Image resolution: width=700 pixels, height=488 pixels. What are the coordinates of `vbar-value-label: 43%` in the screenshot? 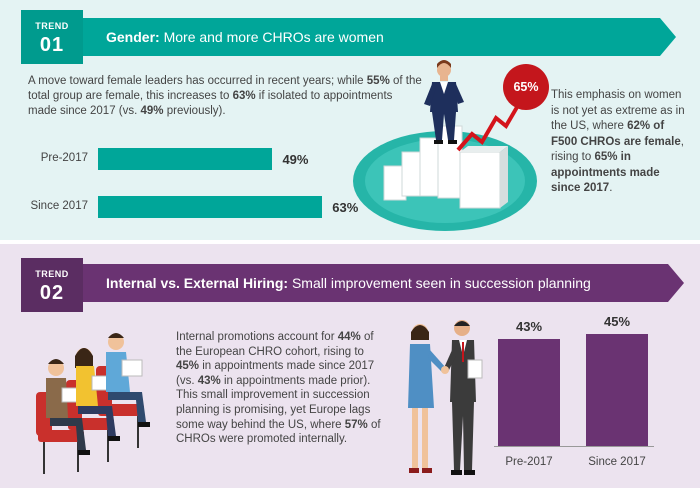 It's located at (529, 327).